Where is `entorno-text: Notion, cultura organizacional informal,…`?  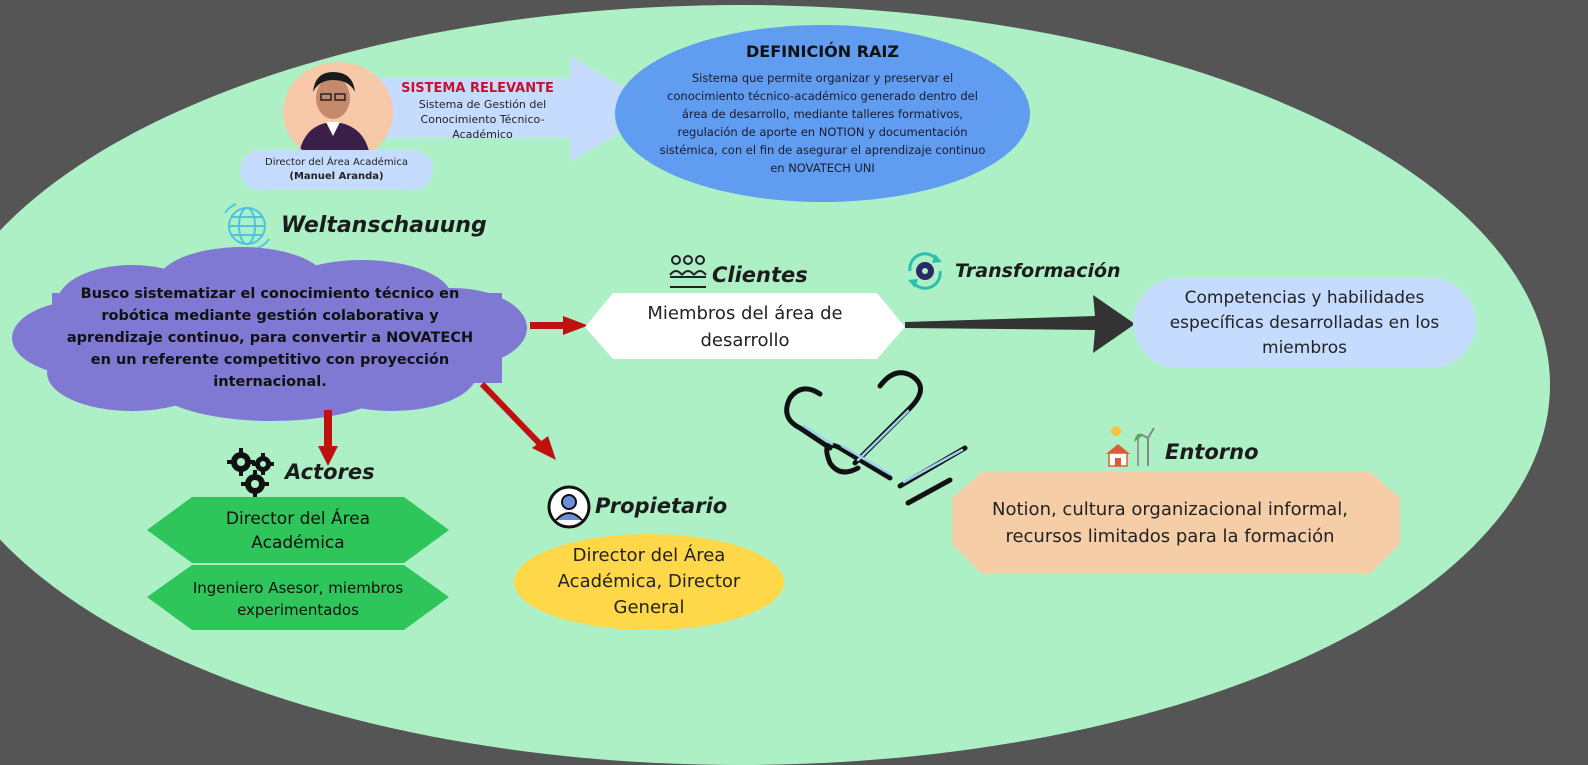
entorno-text: Notion, cultura organizacional informal,… is located at coordinates (1170, 523).